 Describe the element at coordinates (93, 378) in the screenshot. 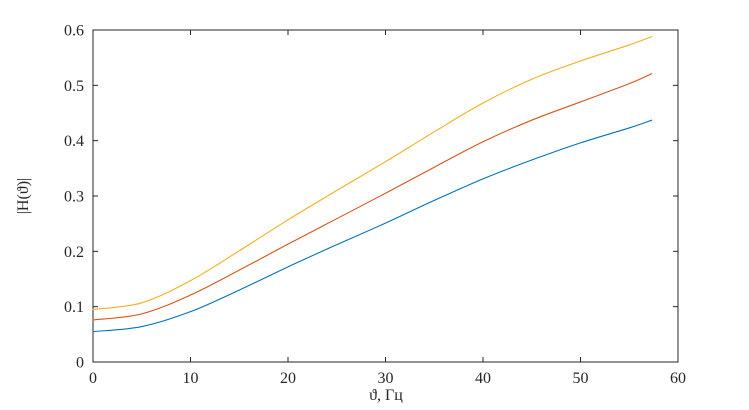

I see `x-tick-label: 0` at that location.